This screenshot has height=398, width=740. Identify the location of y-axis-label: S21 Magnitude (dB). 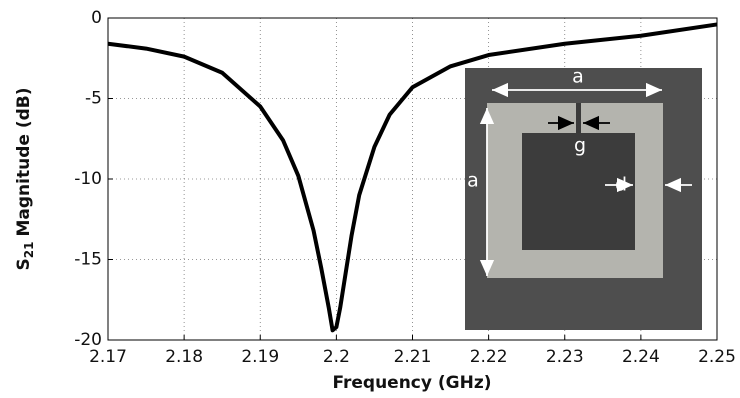
(25, 179).